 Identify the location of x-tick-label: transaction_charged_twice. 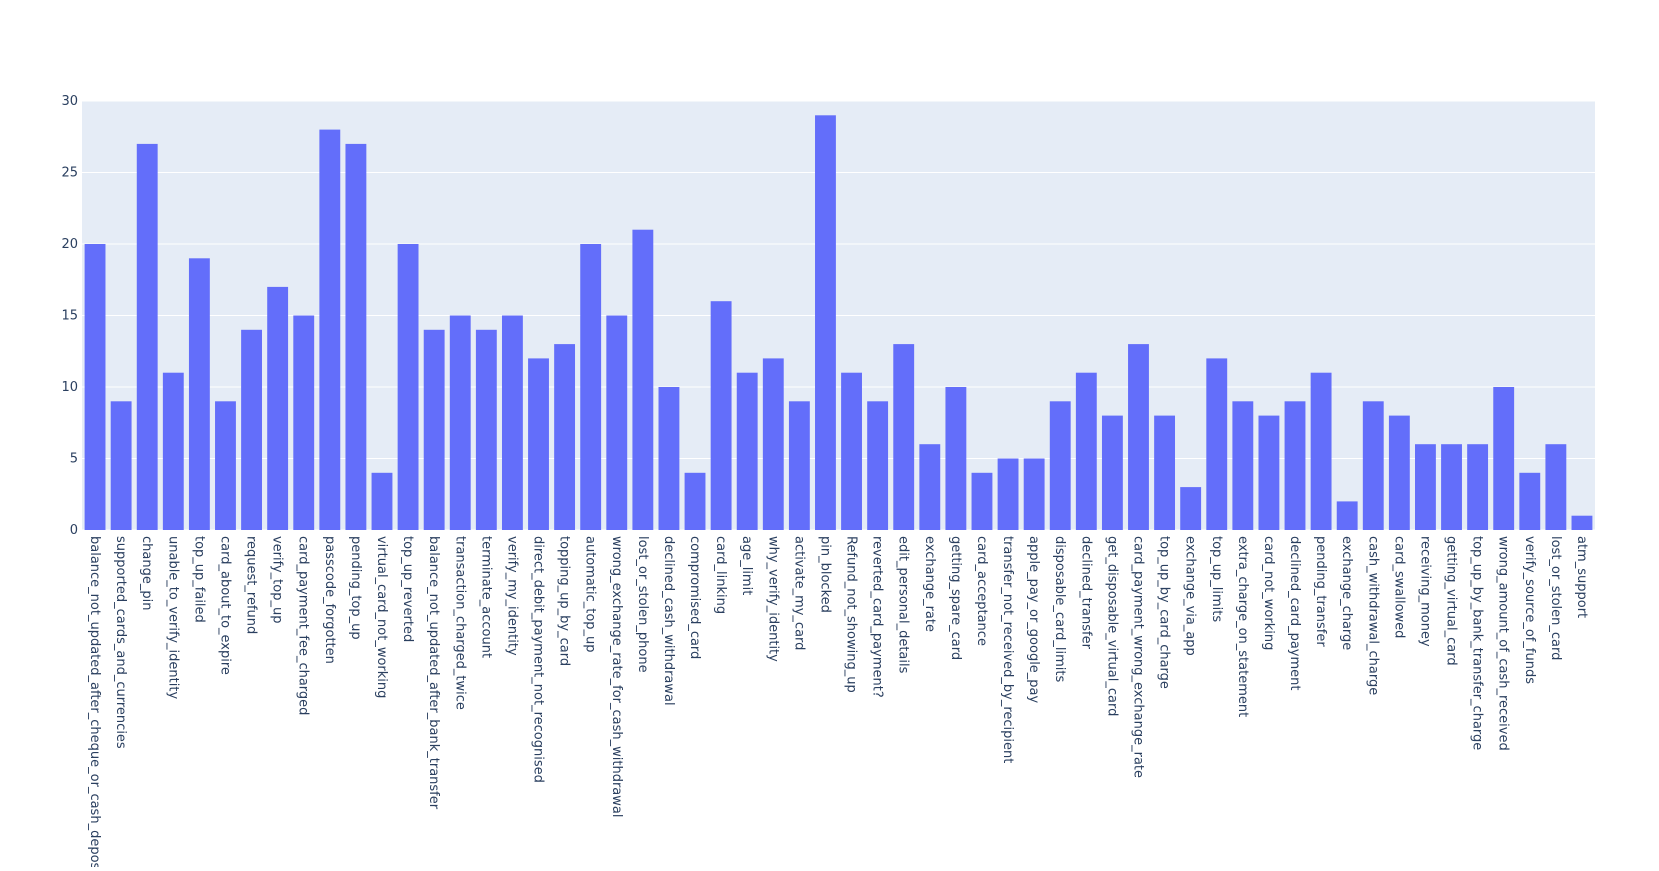
(459, 623).